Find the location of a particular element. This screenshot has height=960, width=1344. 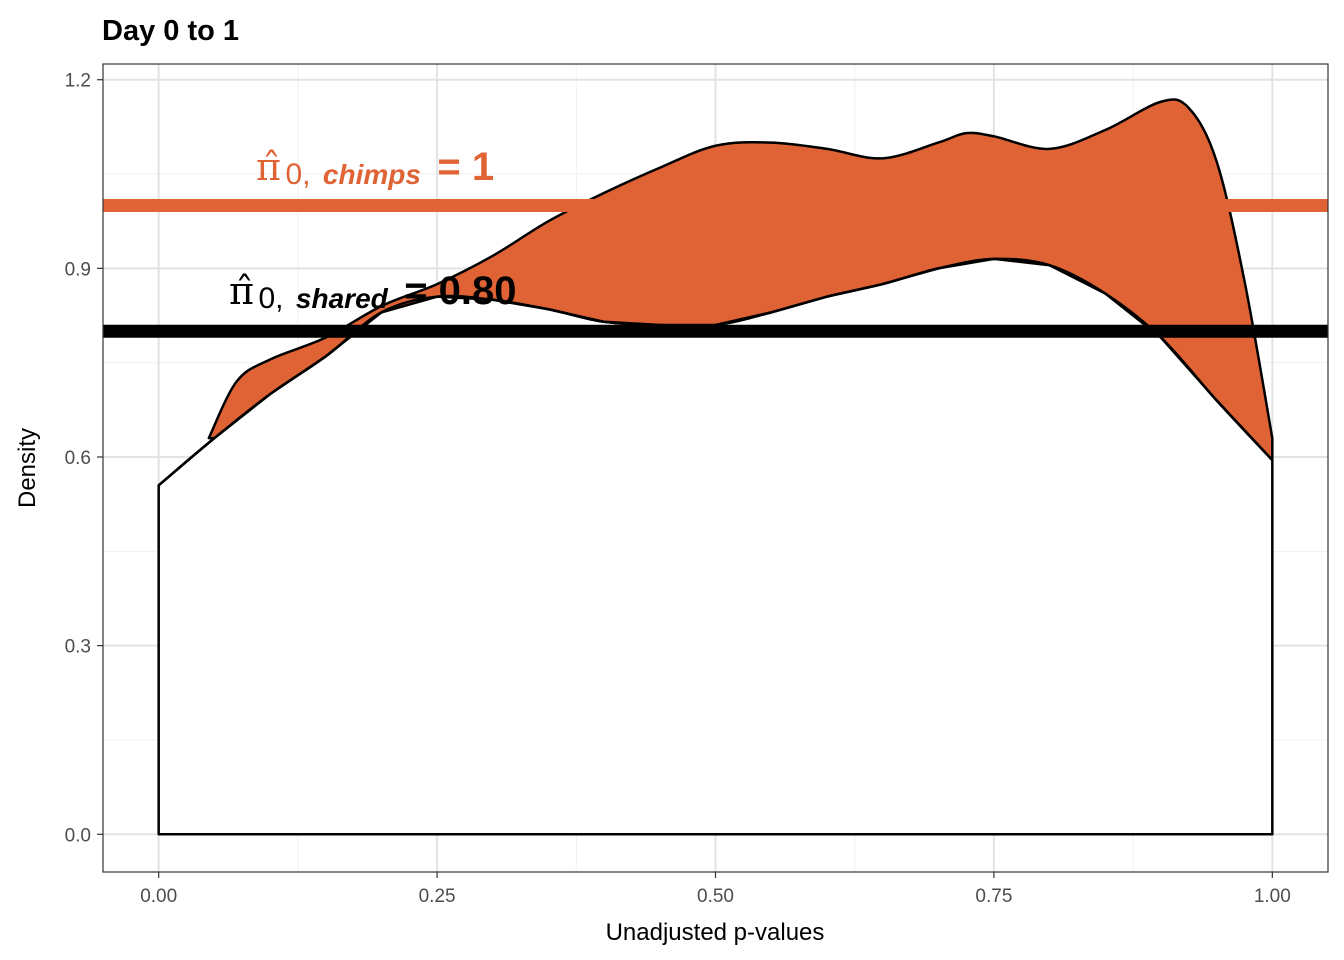

chimps-pi-symbol: π̂ is located at coordinates (268, 167).